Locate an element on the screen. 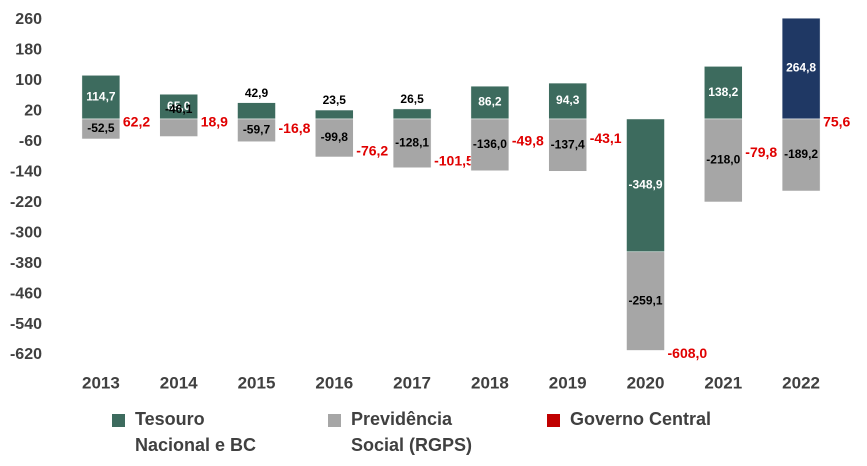 This screenshot has width=867, height=466. value-label: 138,2 is located at coordinates (723, 92).